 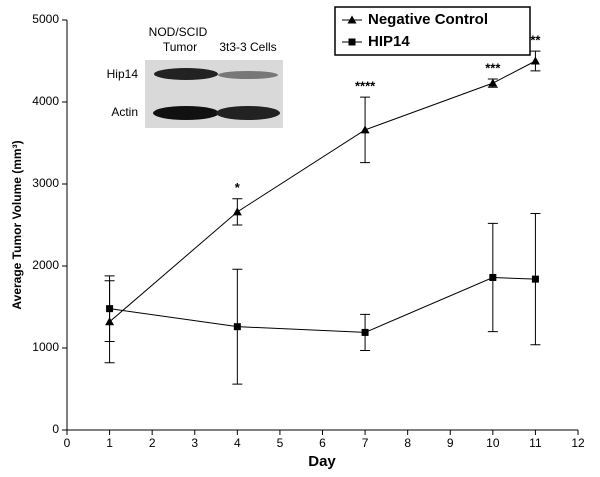 I want to click on y-tick-label: 2000, so click(x=45, y=265).